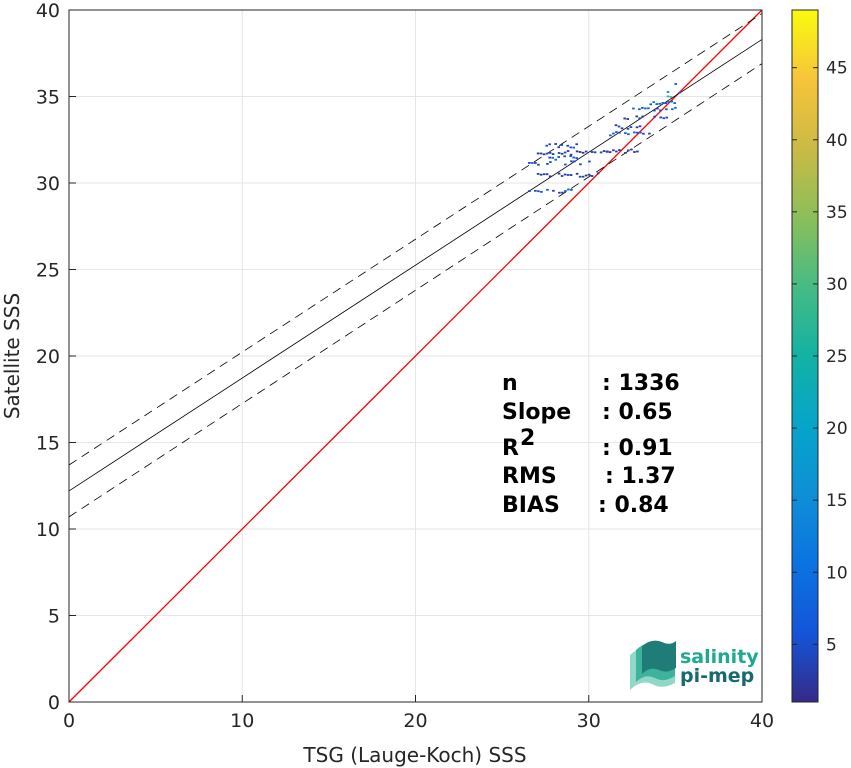 The image size is (851, 768). I want to click on colorbar-tick-label: 40, so click(837, 141).